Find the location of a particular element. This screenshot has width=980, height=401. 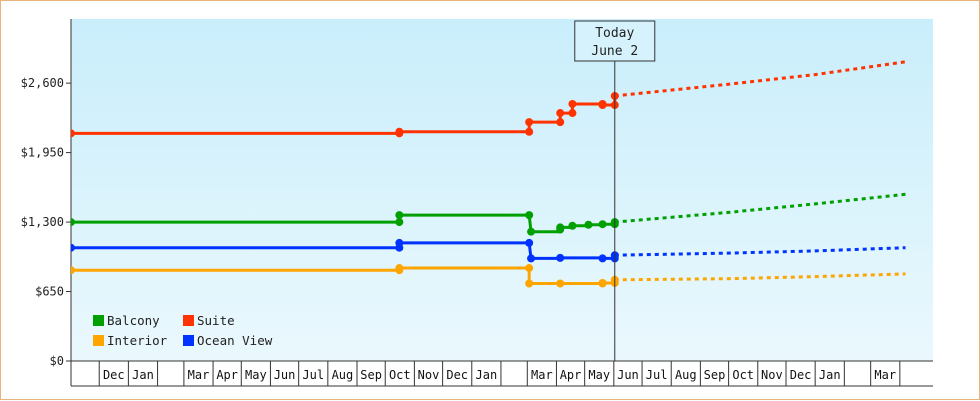

ocean-view-forecast-line is located at coordinates (760, 251).